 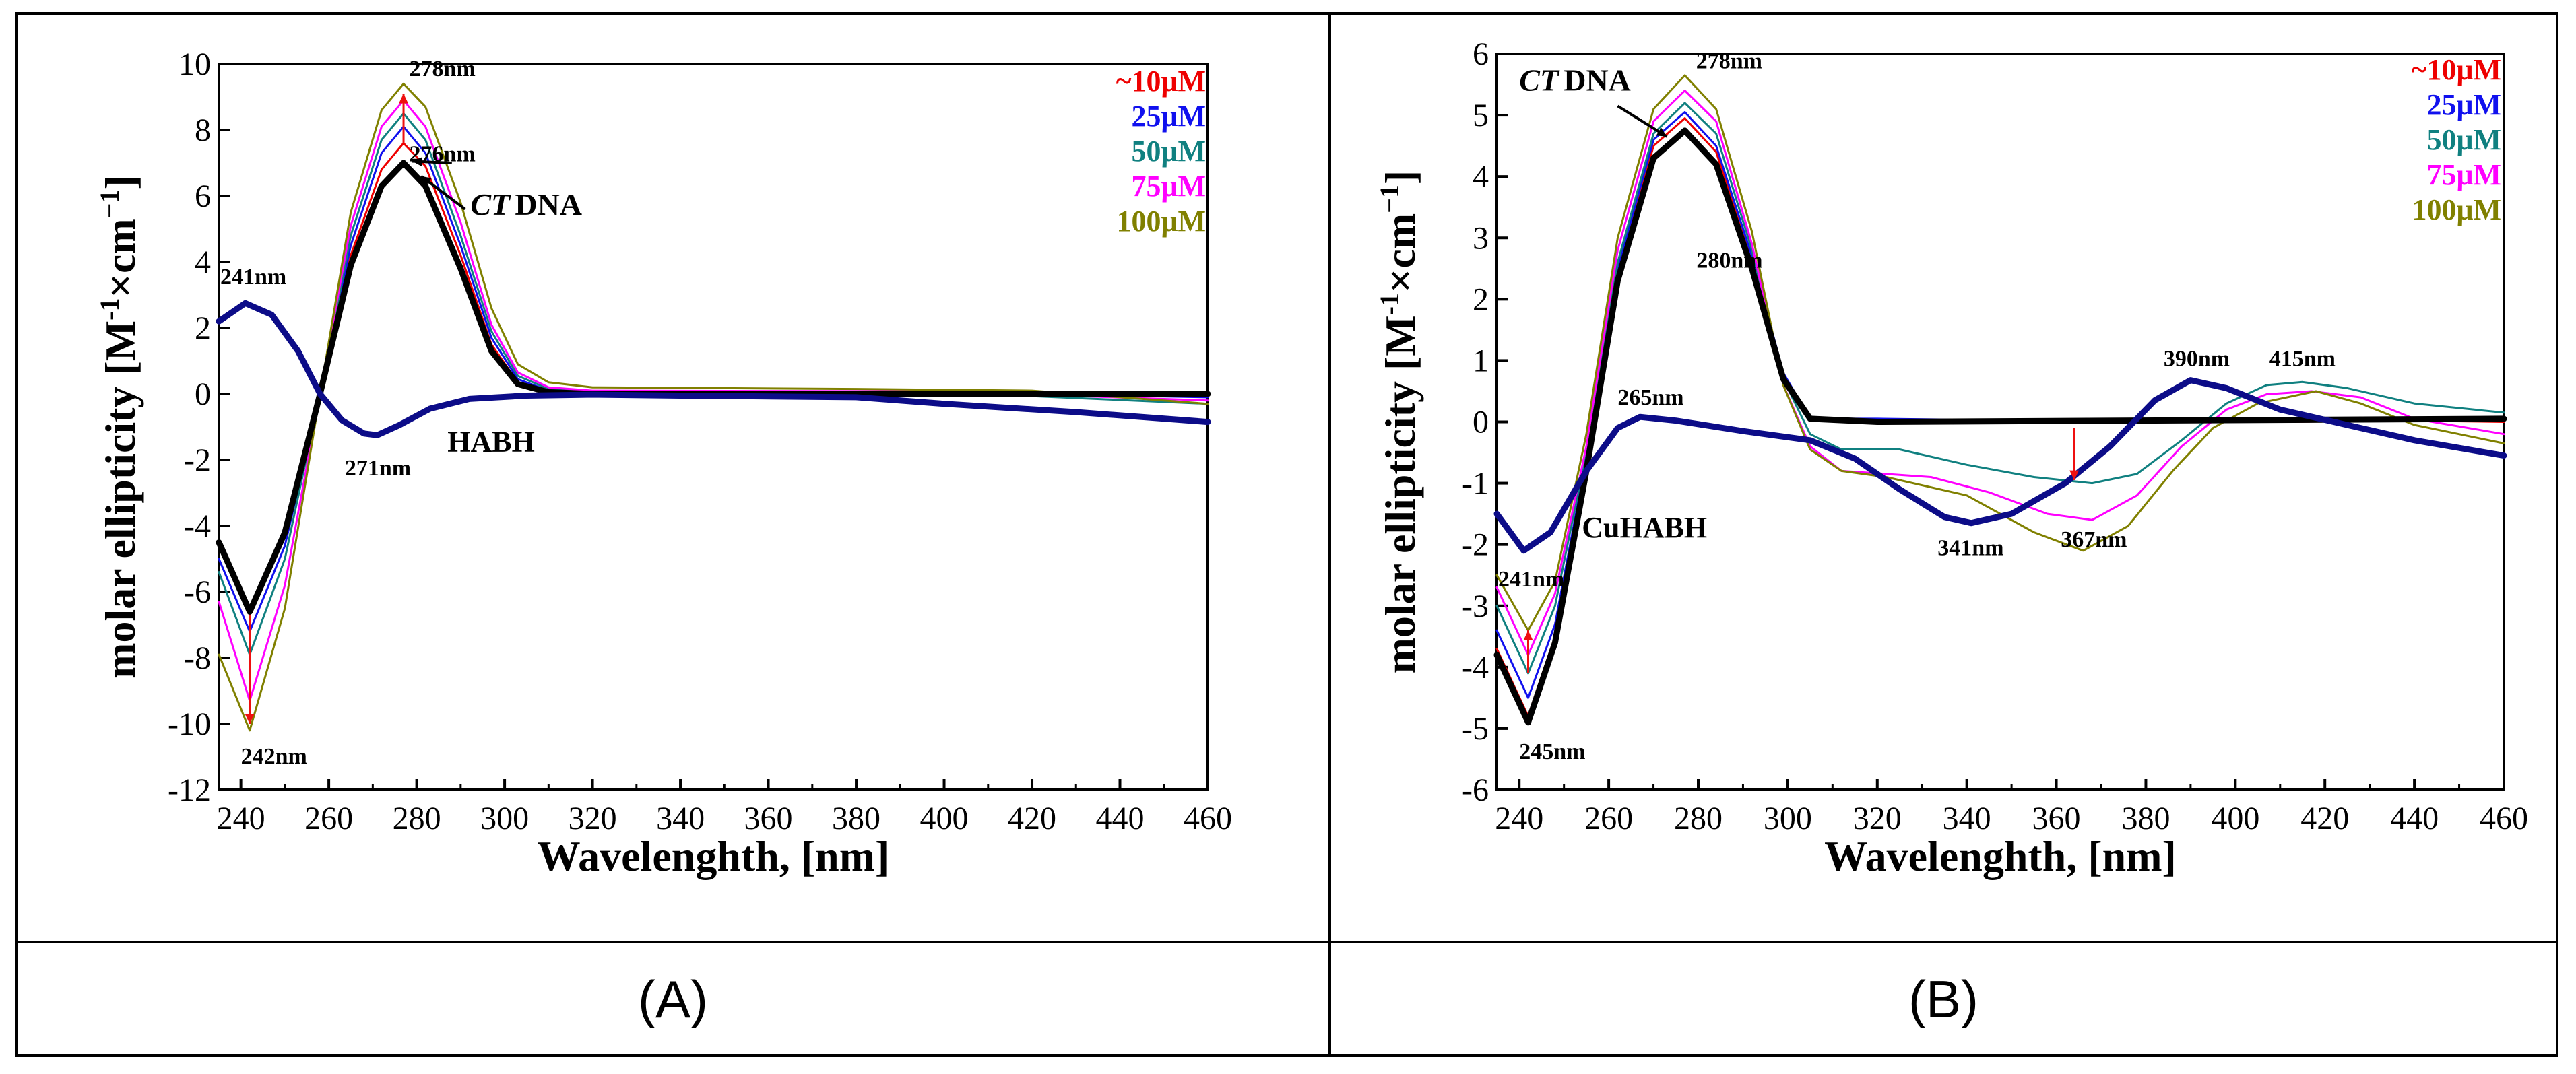 I want to click on annotation-390nm: 390nm, so click(x=2197, y=358).